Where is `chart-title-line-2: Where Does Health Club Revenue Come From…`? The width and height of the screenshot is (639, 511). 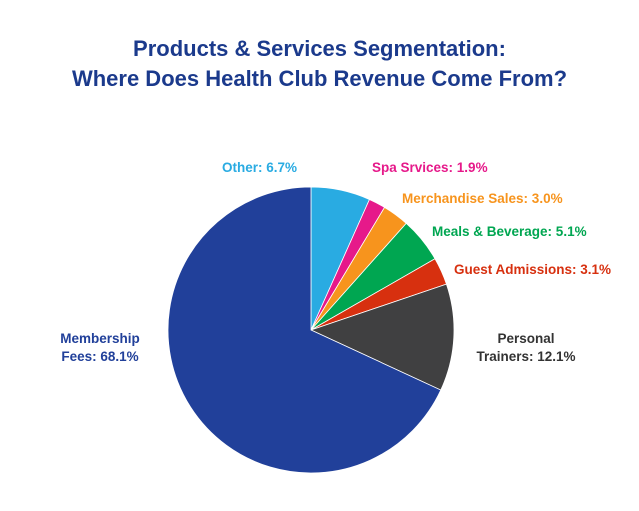
chart-title-line-2: Where Does Health Club Revenue Come From… is located at coordinates (319, 78).